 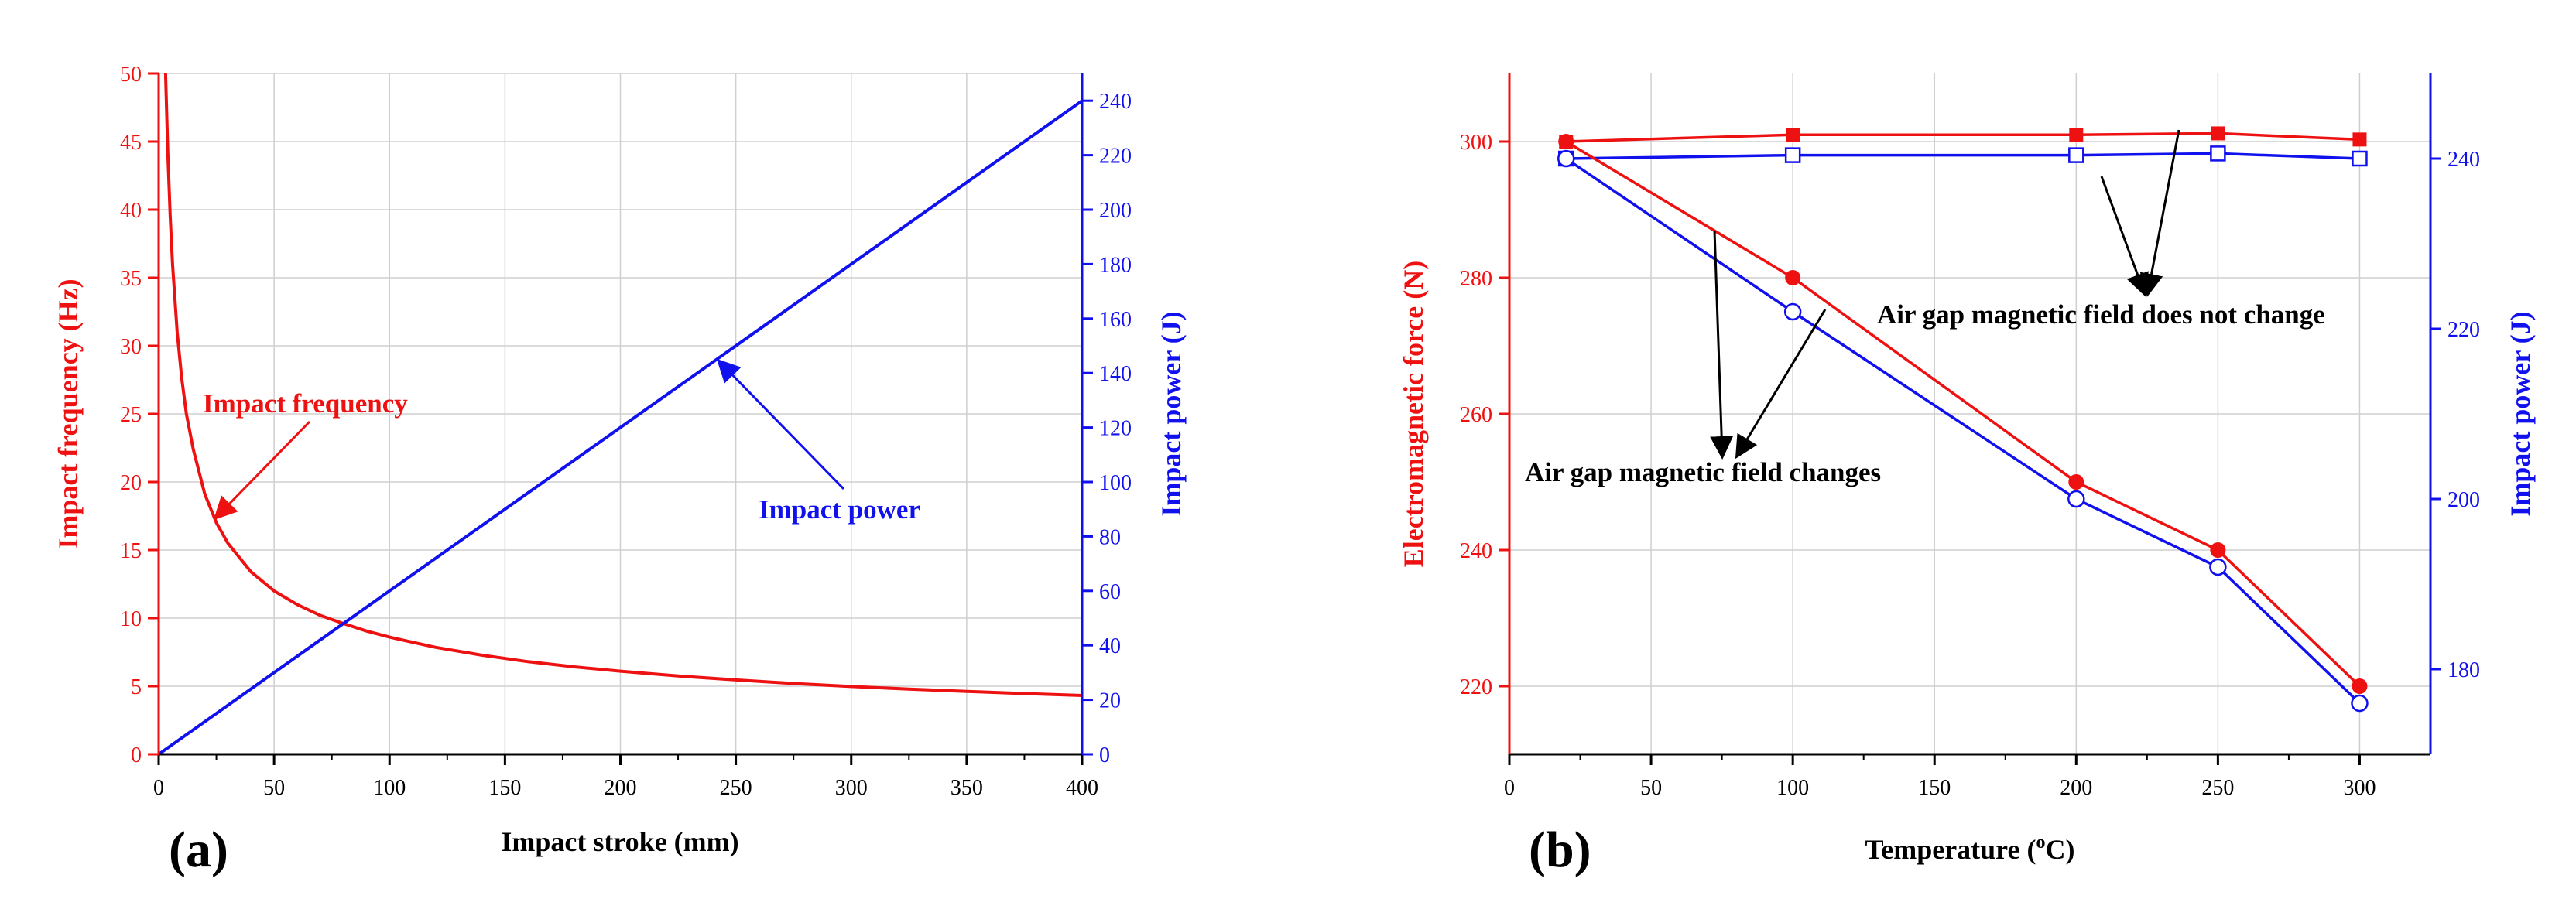 I want to click on panel-b-left-ticks: 220 240 260 280 300, so click(x=1484, y=415).